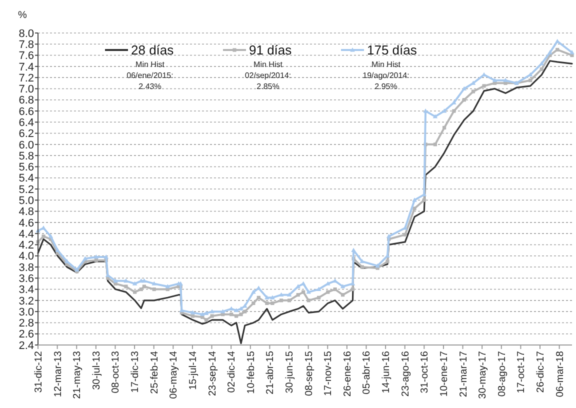 The width and height of the screenshot is (576, 408). Describe the element at coordinates (212, 373) in the screenshot. I see `x-tick-label: 23-sep-14` at that location.